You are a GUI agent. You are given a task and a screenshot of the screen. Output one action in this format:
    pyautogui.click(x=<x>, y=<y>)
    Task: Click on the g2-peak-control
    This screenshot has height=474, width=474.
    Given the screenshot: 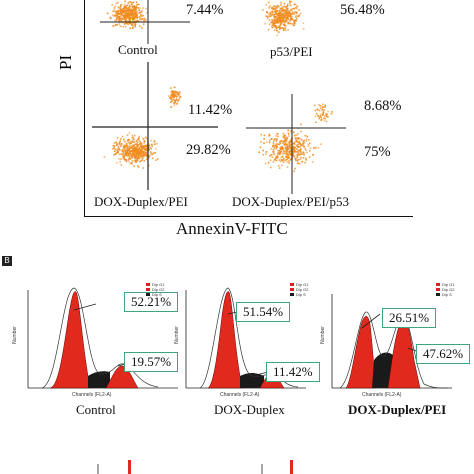 What is the action you would take?
    pyautogui.click(x=122, y=377)
    